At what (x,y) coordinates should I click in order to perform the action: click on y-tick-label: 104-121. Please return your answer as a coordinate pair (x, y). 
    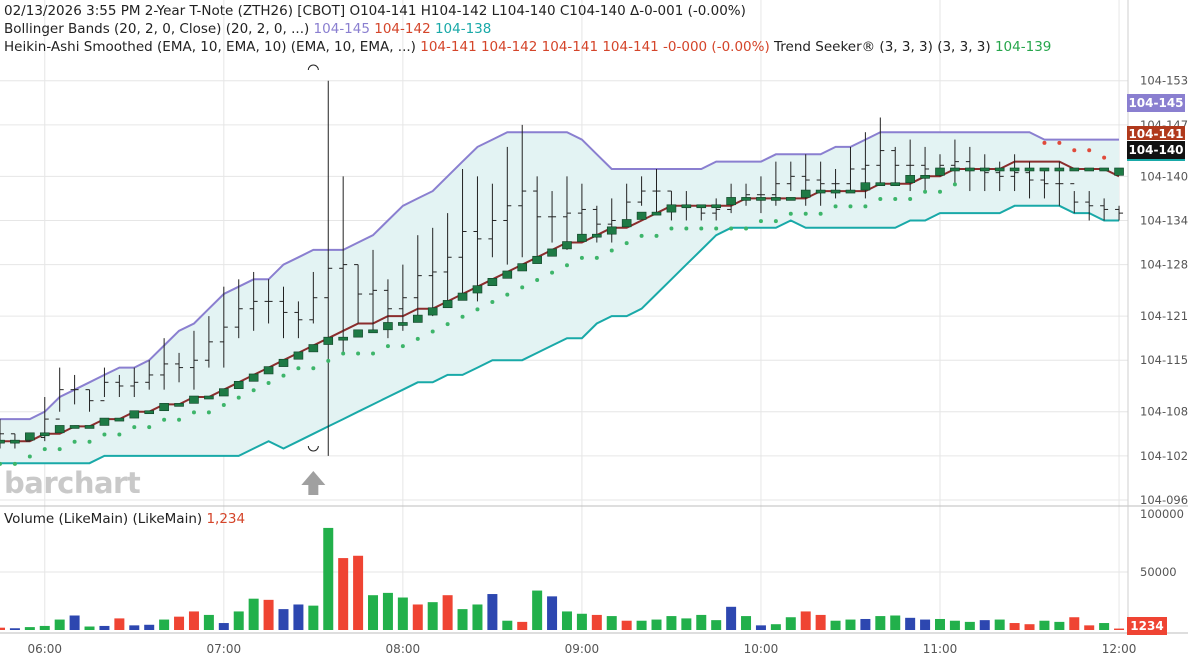
    Looking at the image, I should click on (1164, 316).